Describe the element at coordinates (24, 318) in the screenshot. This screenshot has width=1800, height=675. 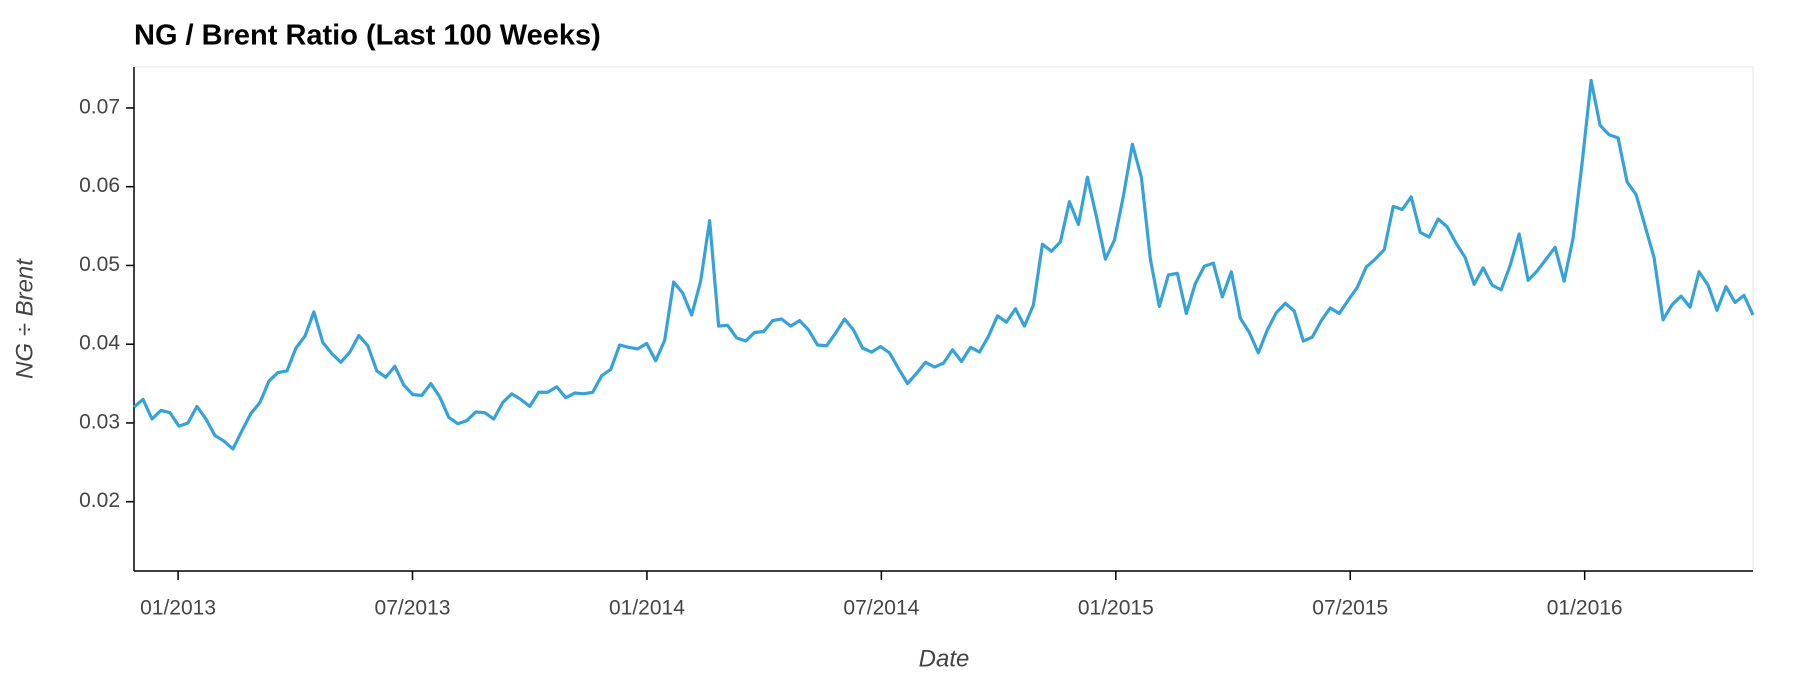
I see `y-axis-label: NG ÷ Brent` at that location.